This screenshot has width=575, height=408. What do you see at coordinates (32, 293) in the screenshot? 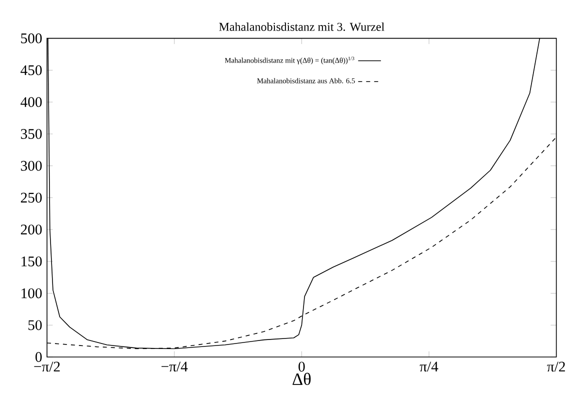
I see `y-tick-label: 100` at bounding box center [32, 293].